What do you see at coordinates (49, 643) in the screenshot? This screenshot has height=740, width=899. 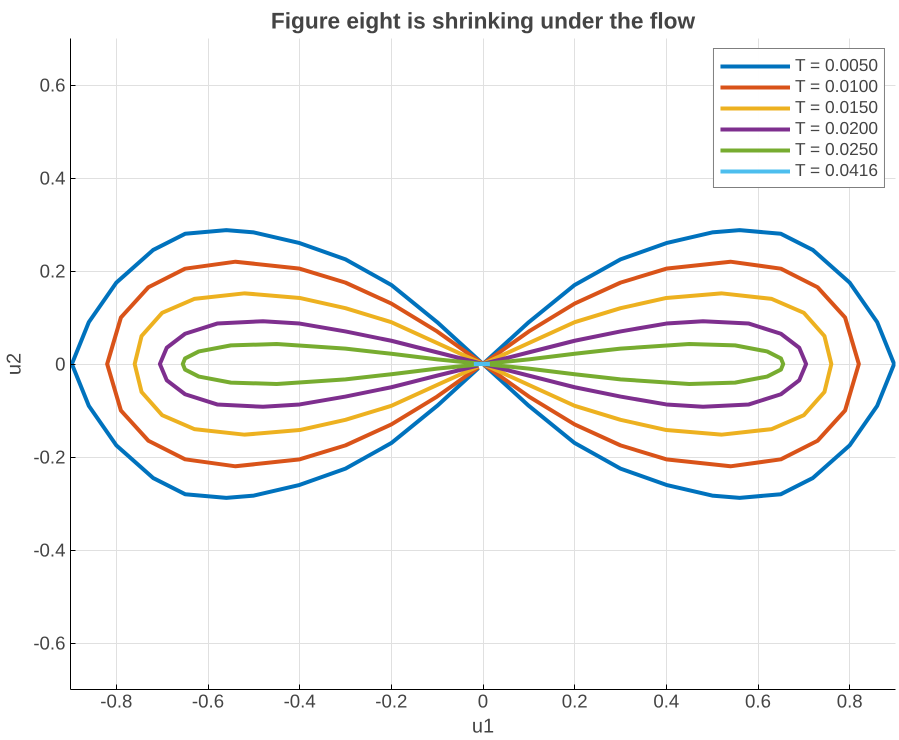 I see `y-tick-label: -0.6` at bounding box center [49, 643].